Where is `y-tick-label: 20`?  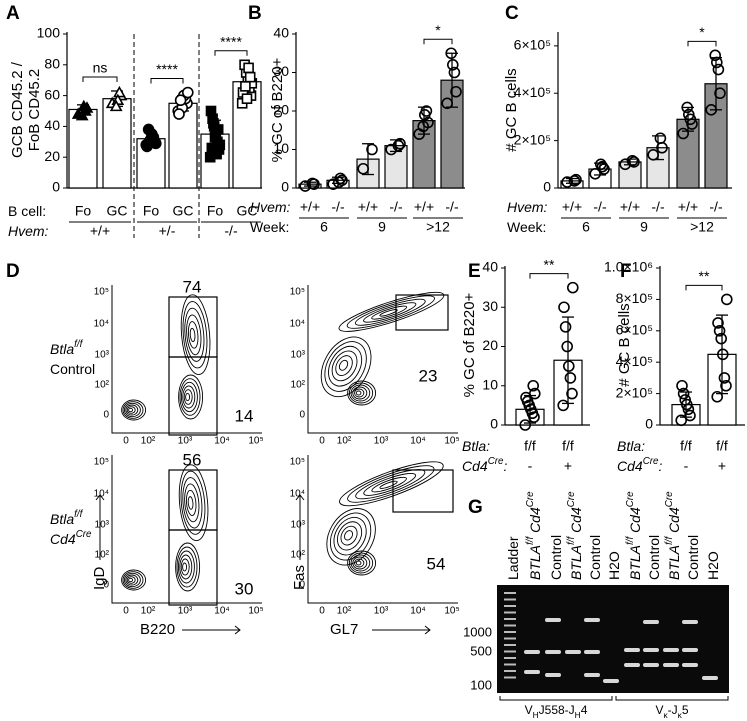 y-tick-label: 20 is located at coordinates (281, 110).